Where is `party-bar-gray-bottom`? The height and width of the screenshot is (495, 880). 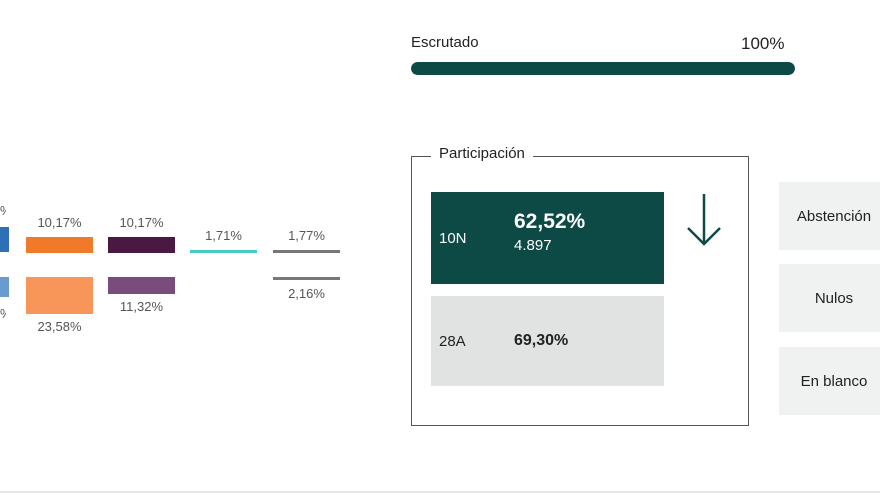
party-bar-gray-bottom is located at coordinates (306, 278).